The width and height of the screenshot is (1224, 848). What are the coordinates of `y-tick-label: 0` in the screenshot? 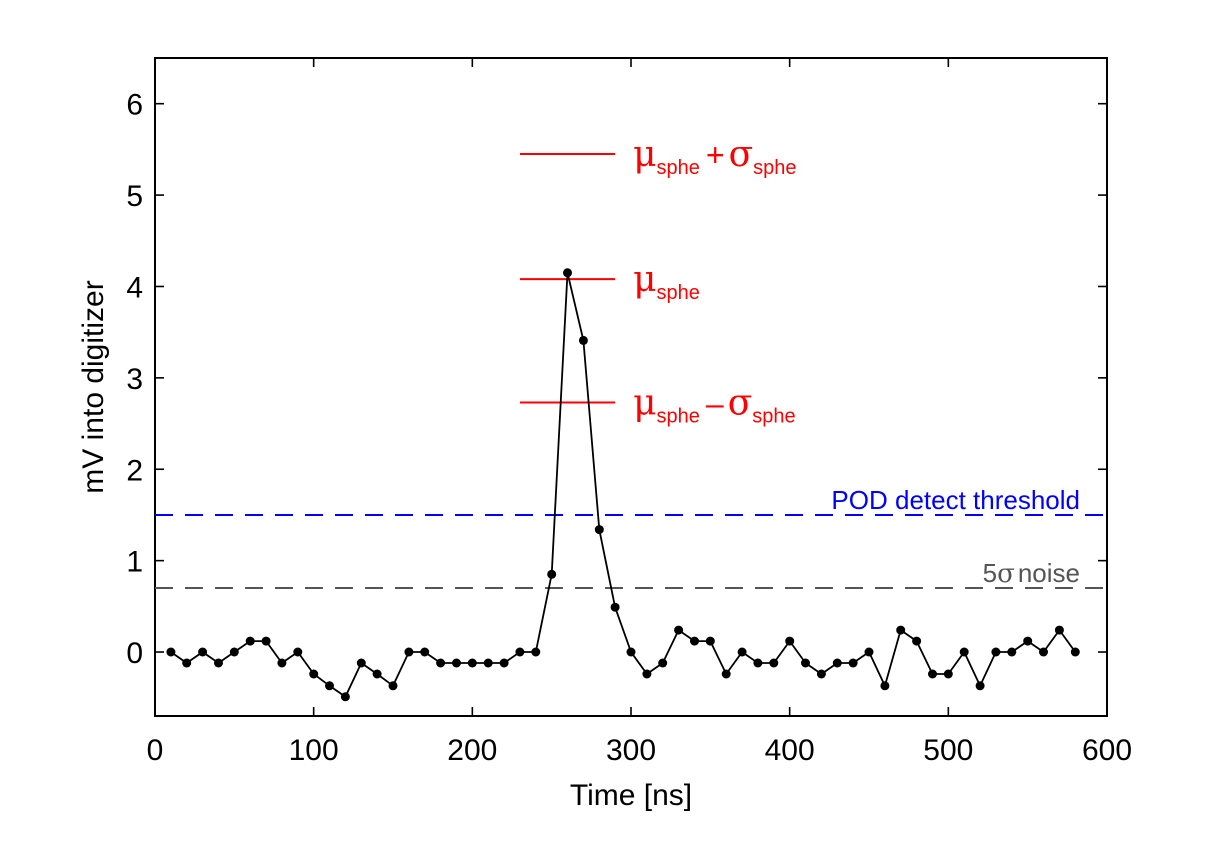 It's located at (134, 653).